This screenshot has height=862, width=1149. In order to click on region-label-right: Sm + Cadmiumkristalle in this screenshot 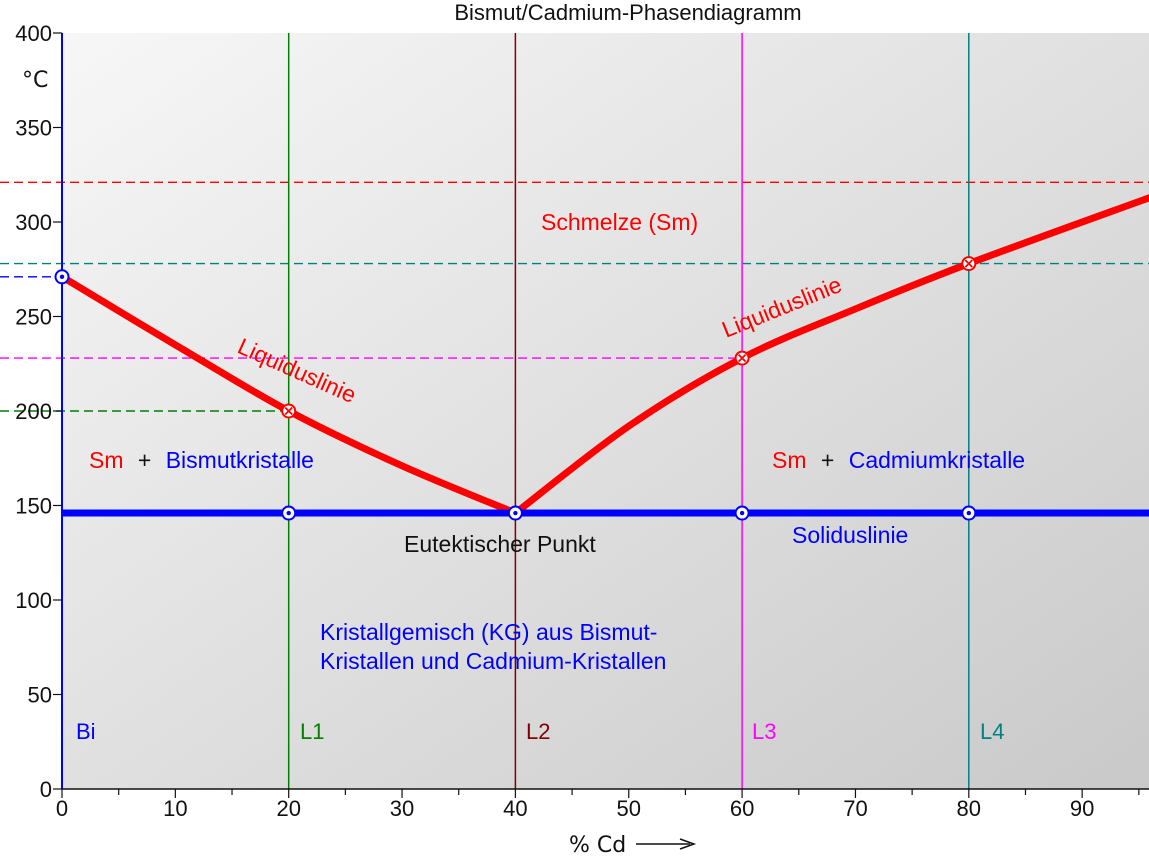, I will do `click(898, 460)`.